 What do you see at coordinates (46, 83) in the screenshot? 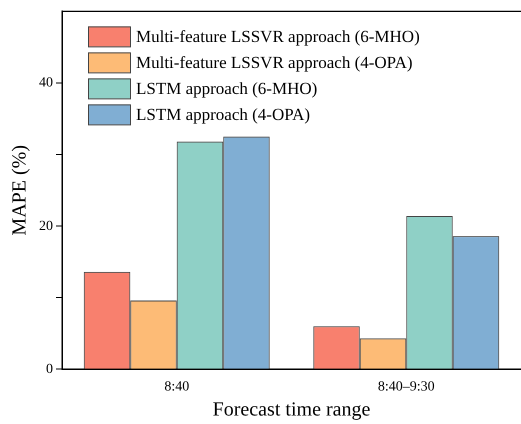
I see `y-tick-label: 40` at bounding box center [46, 83].